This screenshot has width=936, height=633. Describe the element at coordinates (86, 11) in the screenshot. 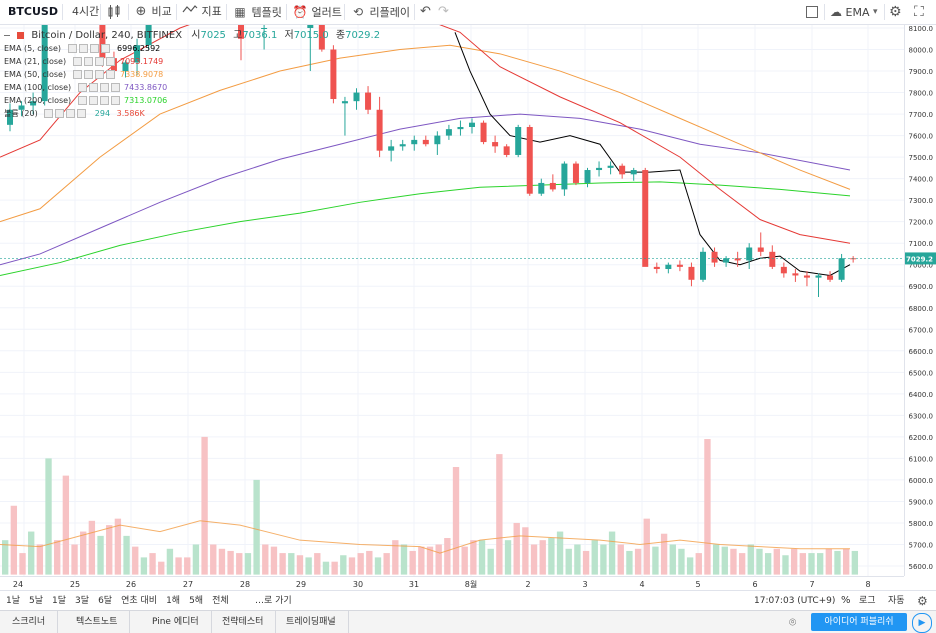

I see `interval-button: 4시간` at that location.